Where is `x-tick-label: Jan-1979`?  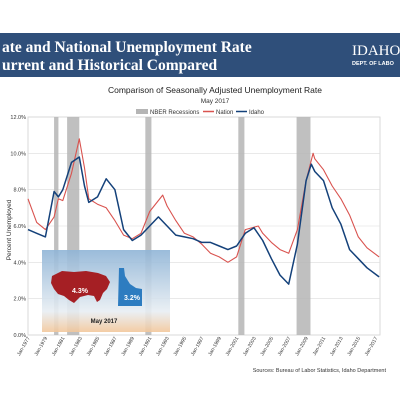
x-tick-label: Jan-1979 is located at coordinates (41, 346).